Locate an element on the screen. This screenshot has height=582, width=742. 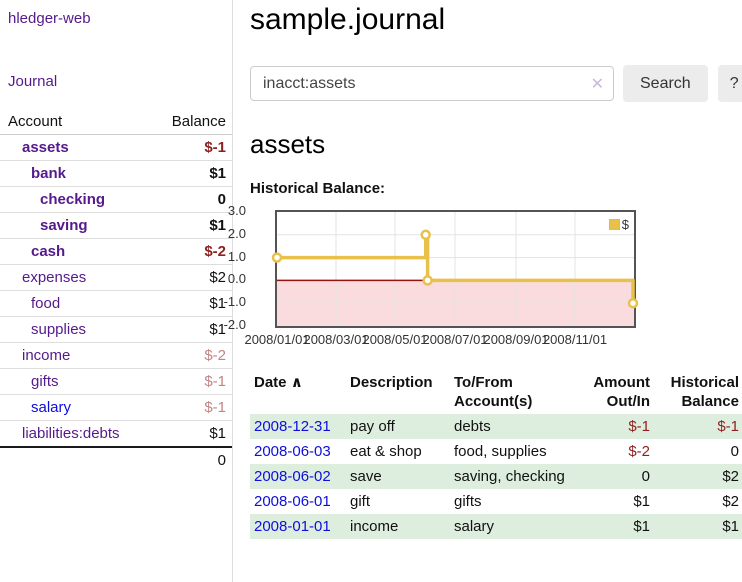
transaction-date-link: 2008-12-31 is located at coordinates (292, 426).